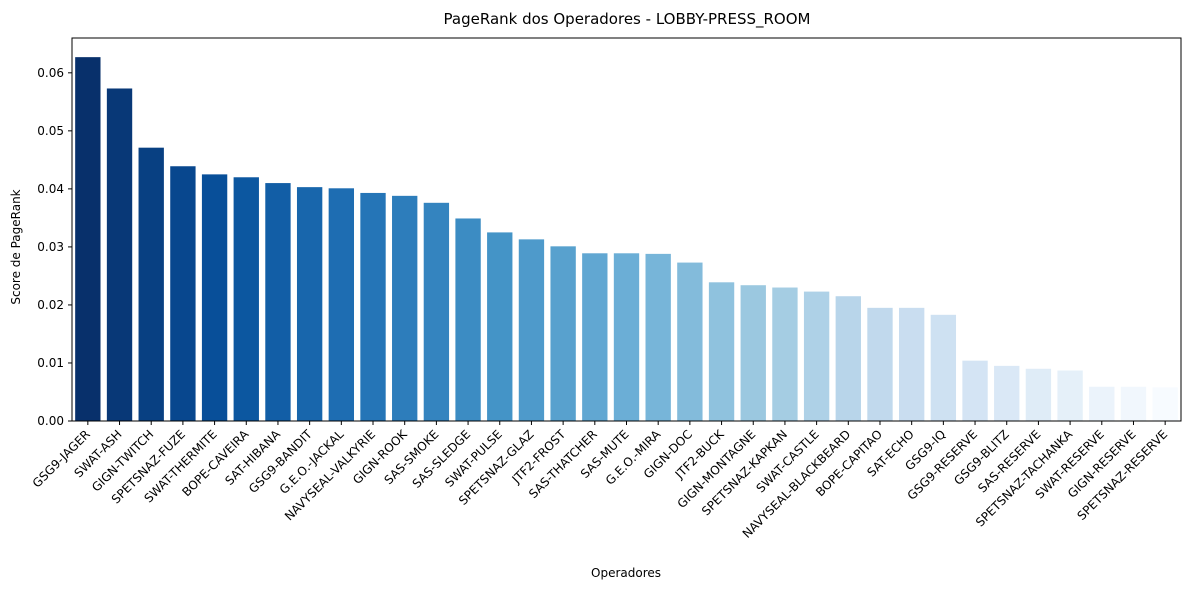  I want to click on y-tick-label: 0.04, so click(50, 189).